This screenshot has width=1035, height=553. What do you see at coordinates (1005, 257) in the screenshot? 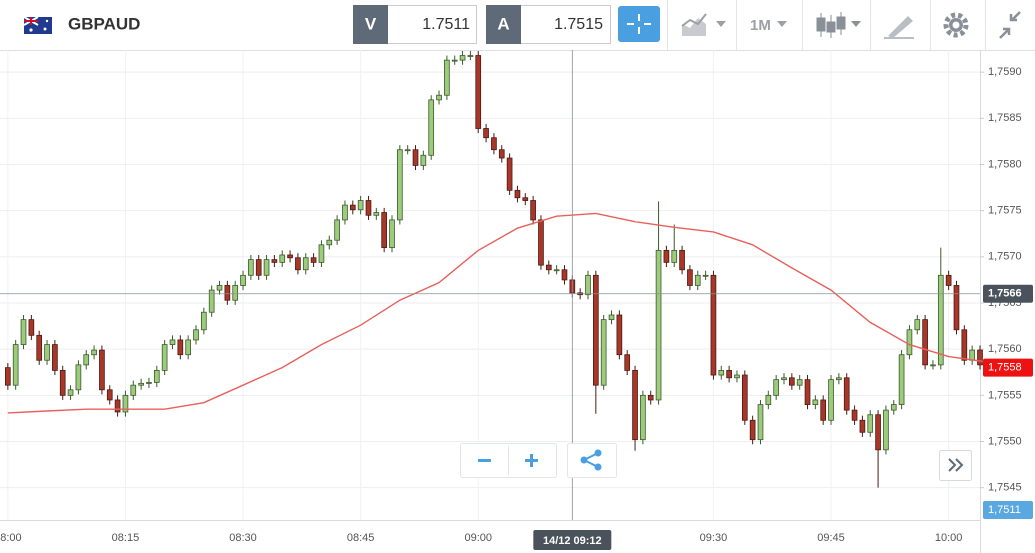
I see `y-tick-label: 1,7570` at bounding box center [1005, 257].